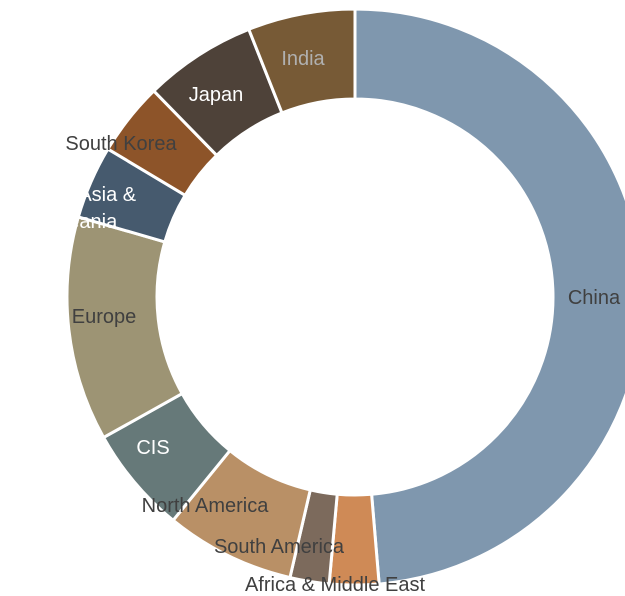 This screenshot has height=596, width=625. I want to click on label-china: China, so click(594, 298).